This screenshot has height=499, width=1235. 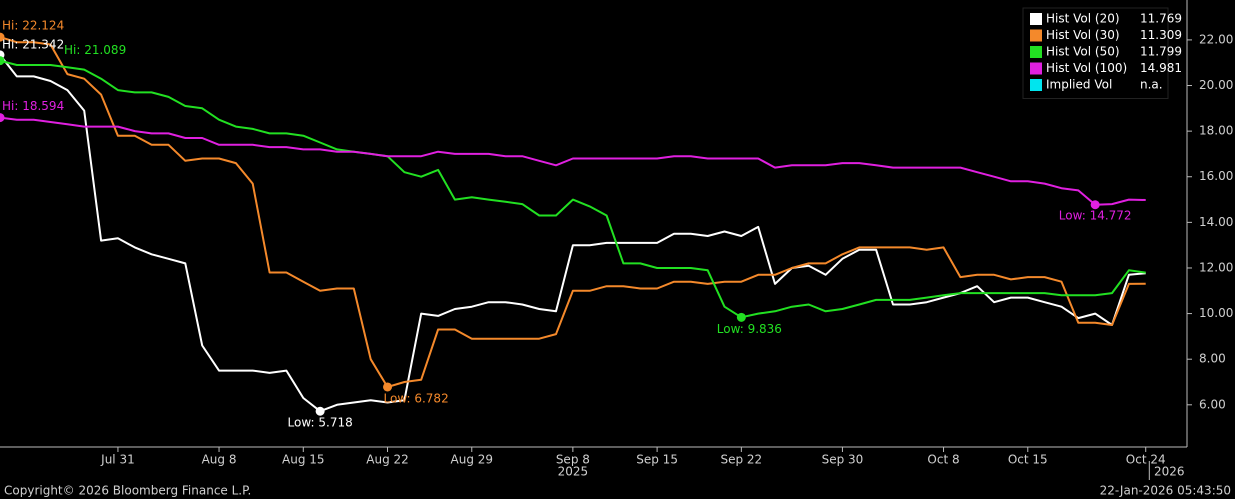 What do you see at coordinates (1161, 68) in the screenshot?
I see `legend-value: 14.981` at bounding box center [1161, 68].